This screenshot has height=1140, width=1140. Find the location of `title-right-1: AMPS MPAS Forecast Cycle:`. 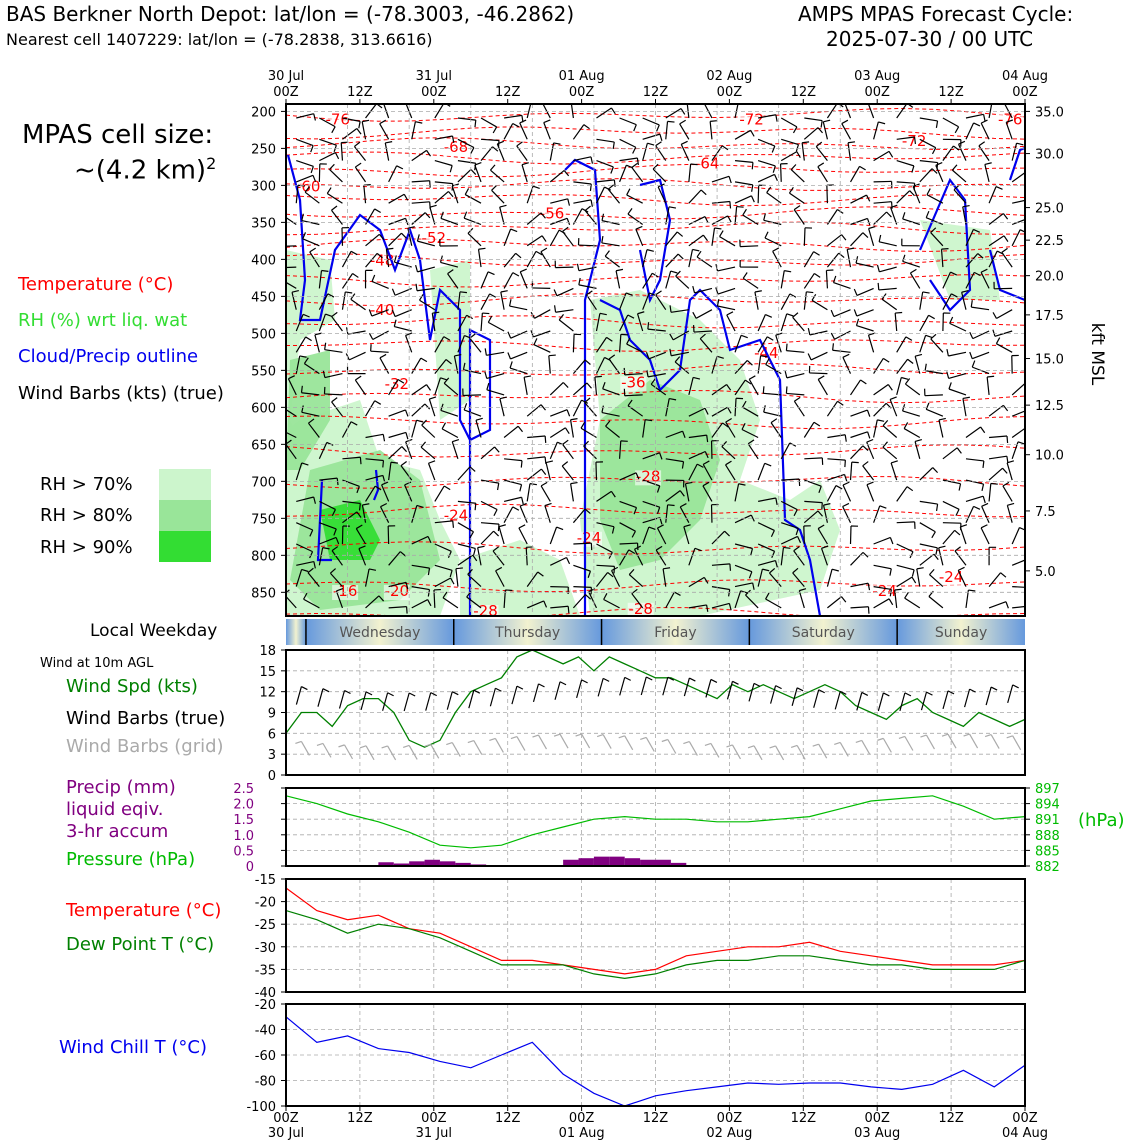

title-right-1: AMPS MPAS Forecast Cycle: is located at coordinates (936, 14).